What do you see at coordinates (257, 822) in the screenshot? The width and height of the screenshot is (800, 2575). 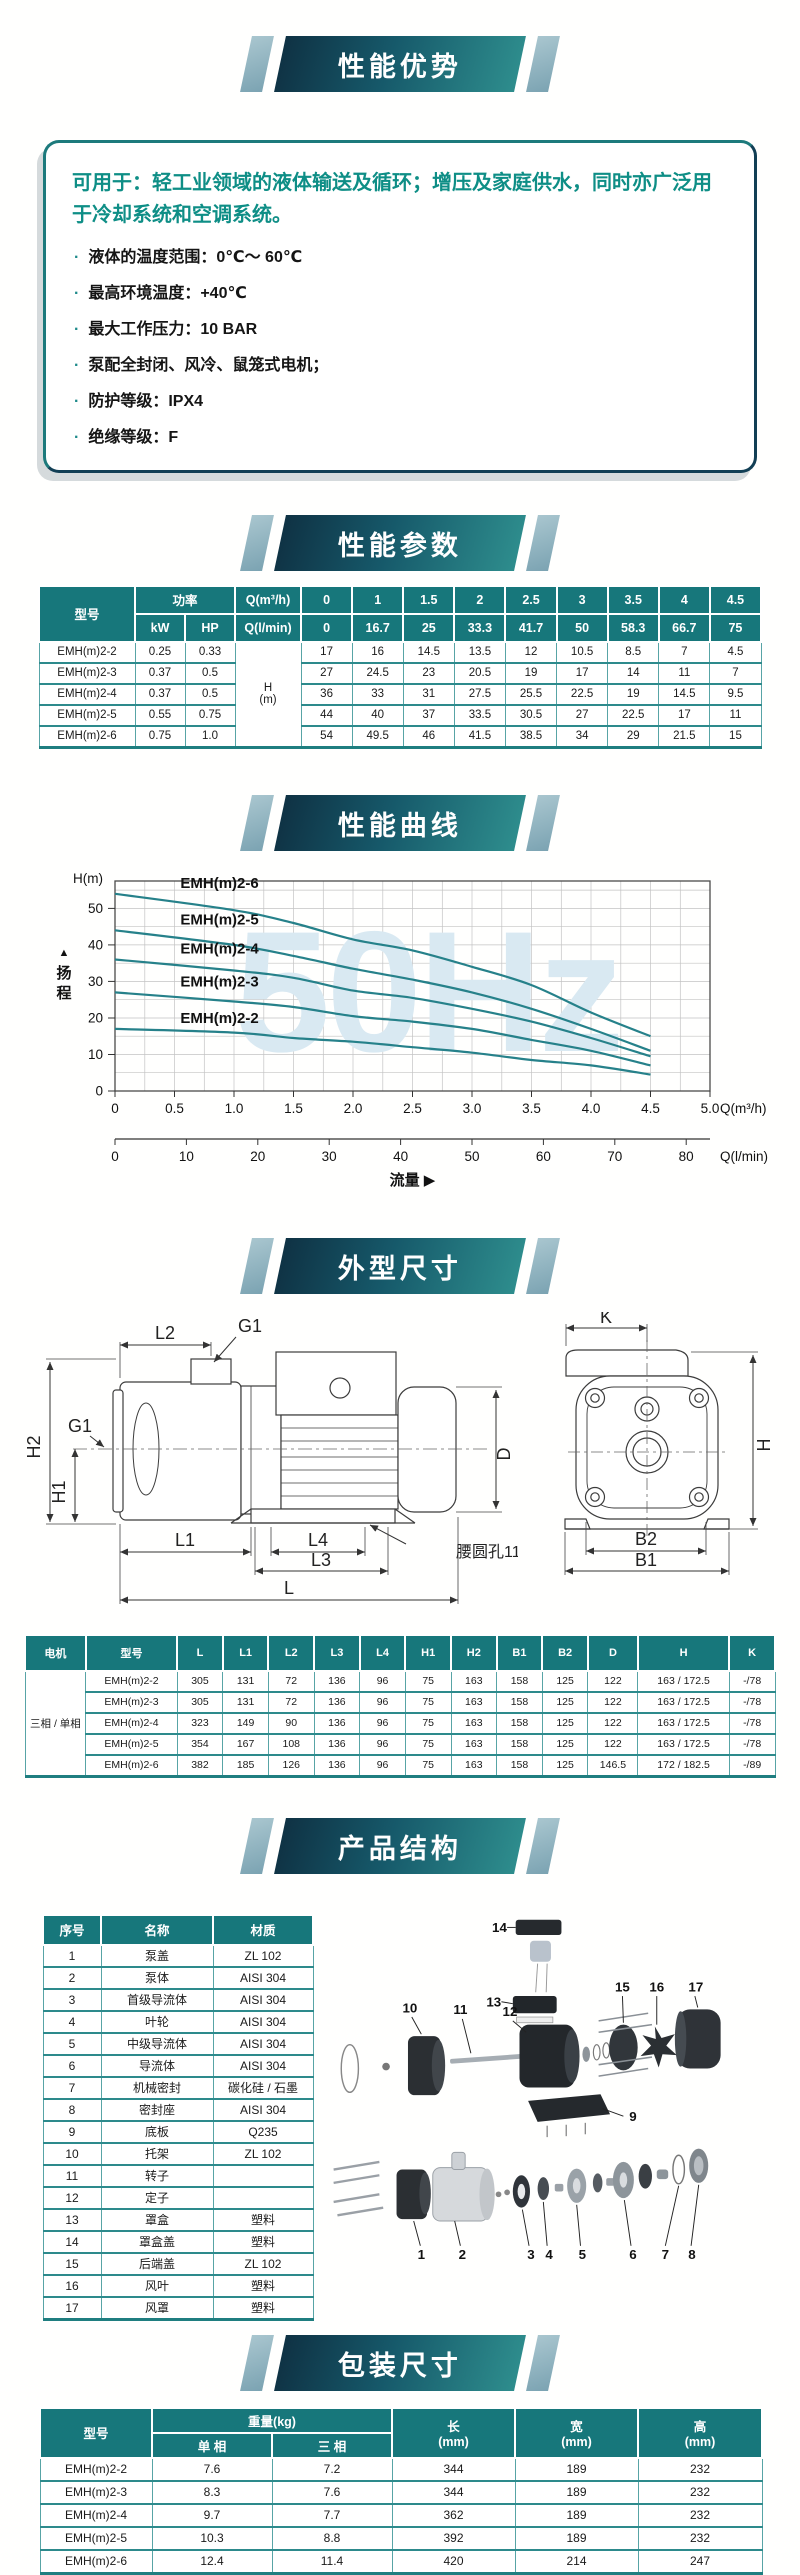 I see `banner-decor-left` at bounding box center [257, 822].